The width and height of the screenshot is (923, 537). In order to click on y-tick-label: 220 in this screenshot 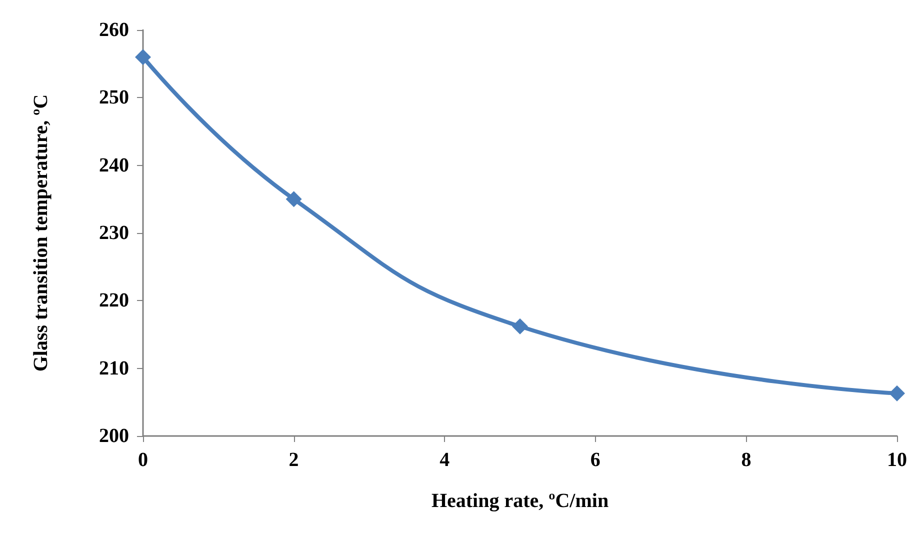, I will do `click(114, 301)`.